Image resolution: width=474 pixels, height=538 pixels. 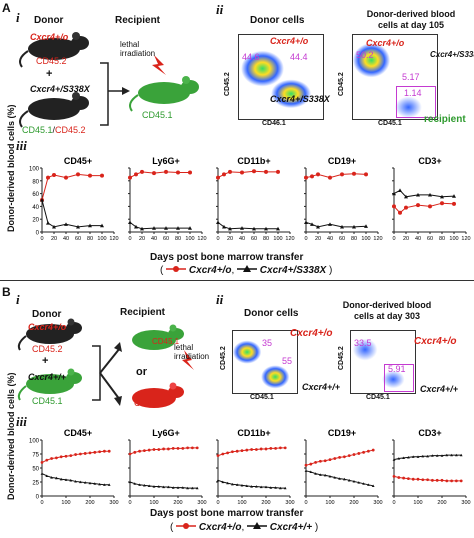 I want to click on b-facs2-title: Donor-derived blood cells at day 303, so click(x=387, y=311).